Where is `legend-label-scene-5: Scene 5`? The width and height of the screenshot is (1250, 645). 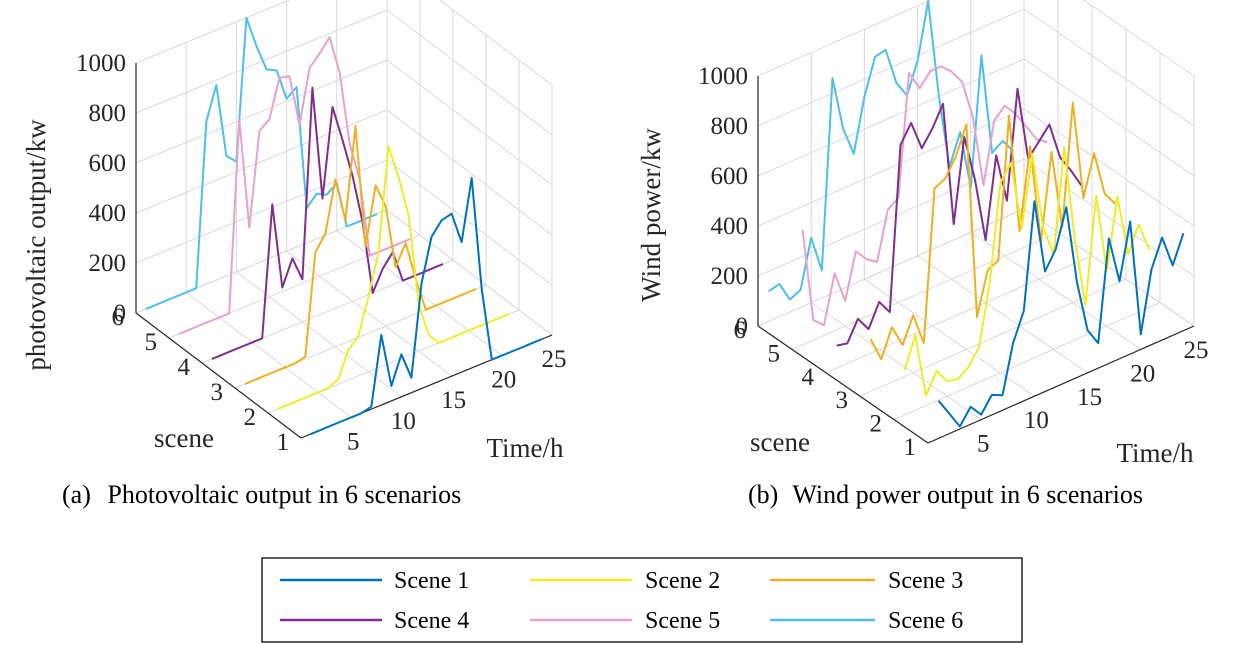 legend-label-scene-5: Scene 5 is located at coordinates (682, 621).